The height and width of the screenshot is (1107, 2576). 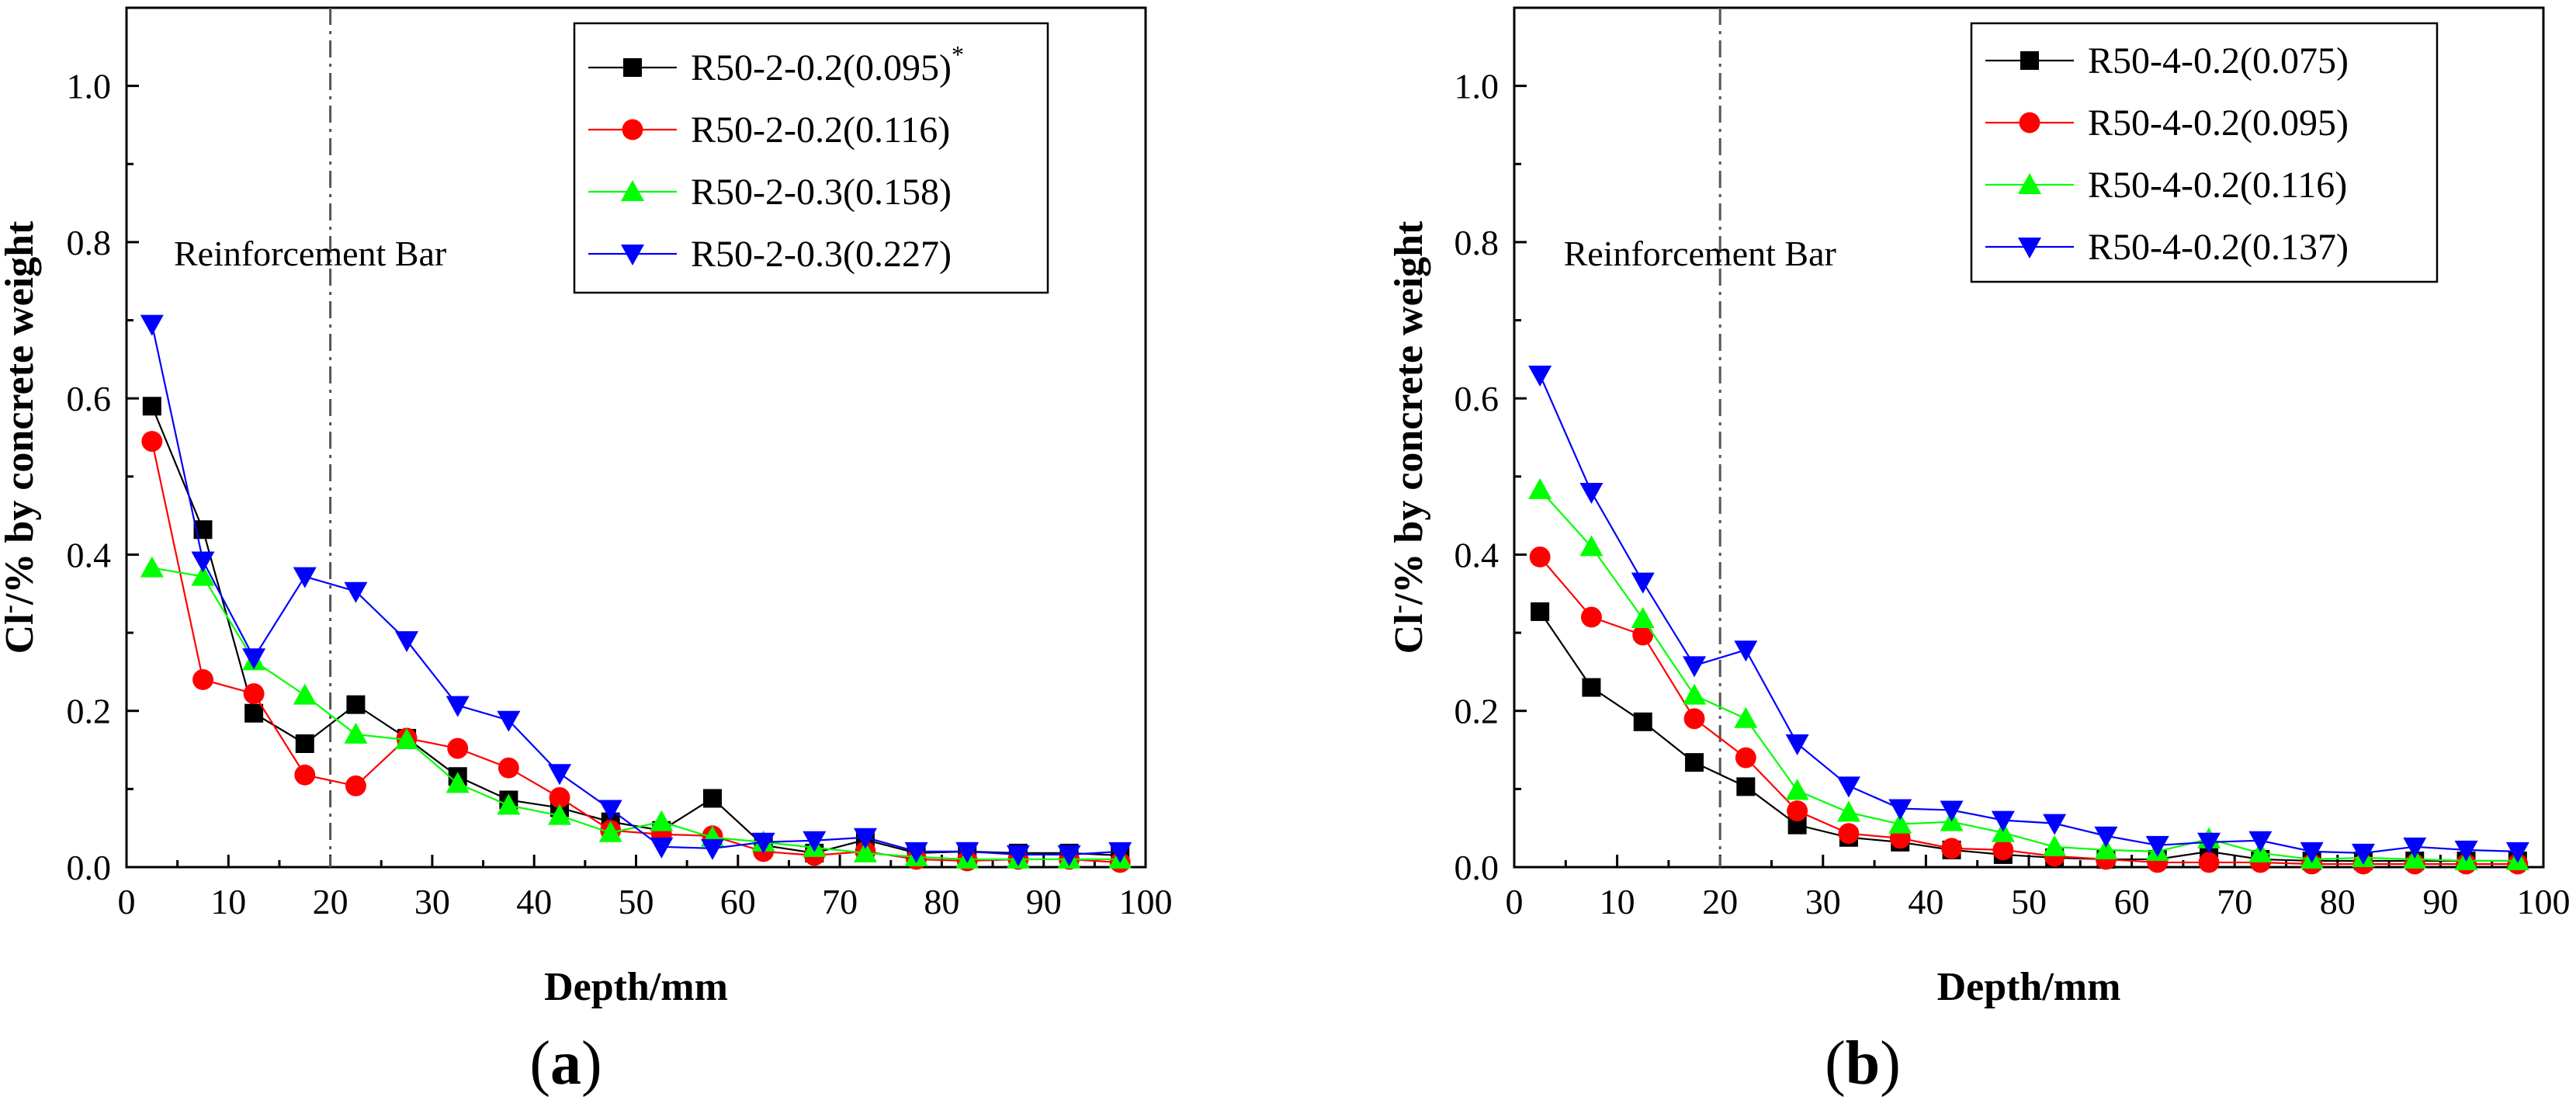 I want to click on chart-a-x-tick-label: 20, so click(x=330, y=902).